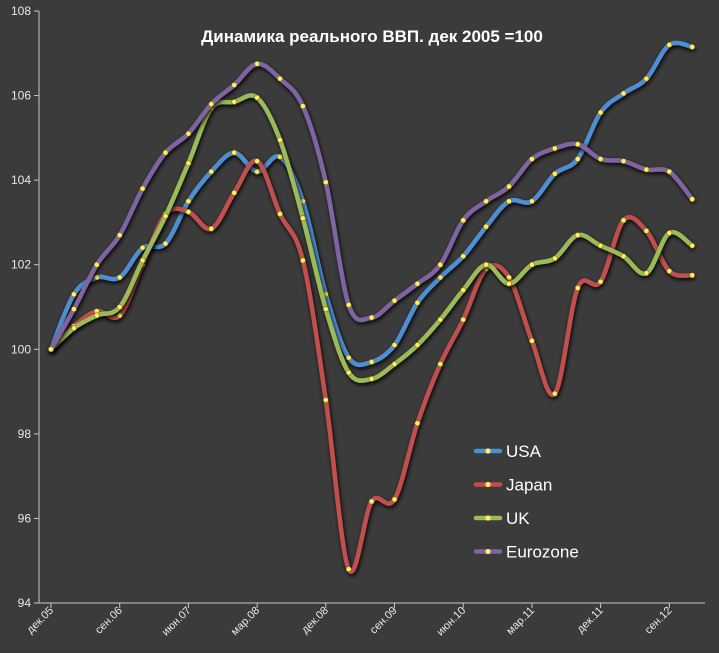  What do you see at coordinates (109, 621) in the screenshot?
I see `x-tick-label: сен.06` at bounding box center [109, 621].